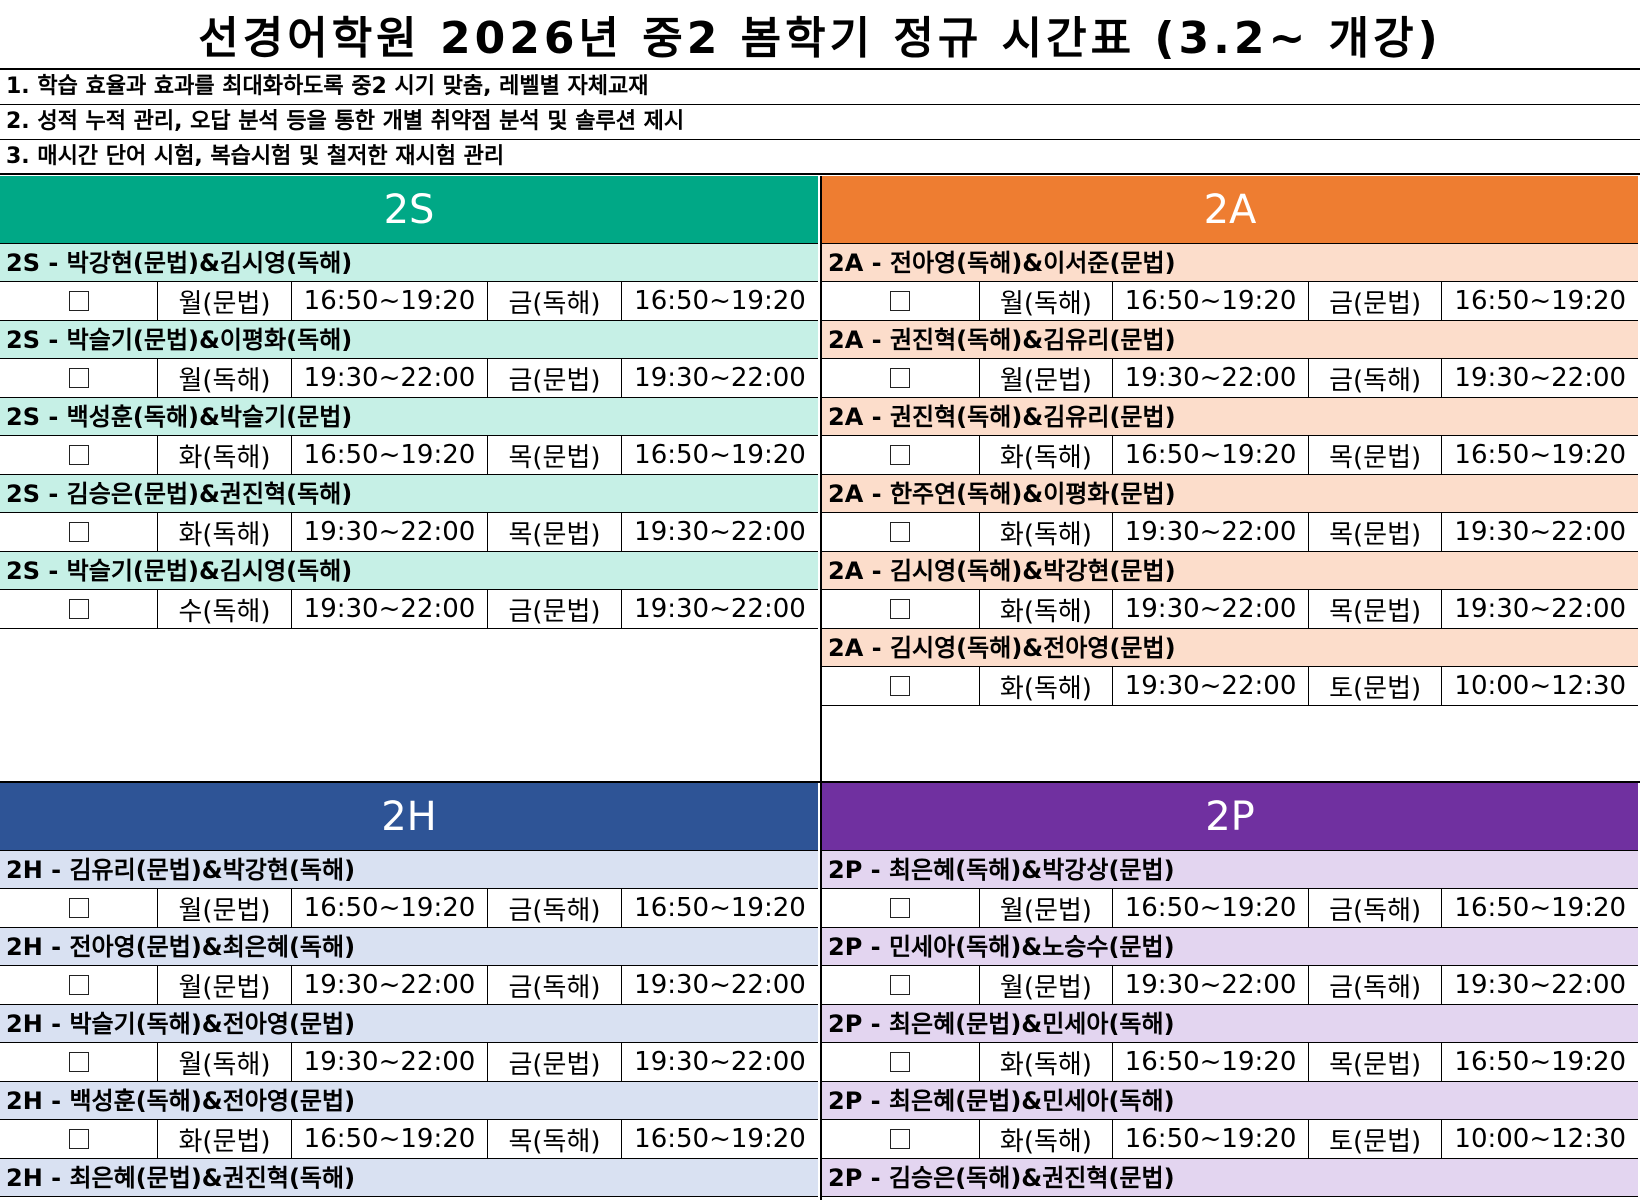 This screenshot has width=1640, height=1200. I want to click on class-title: 2P - 최은혜(독해)&박강상(문법), so click(1230, 870).